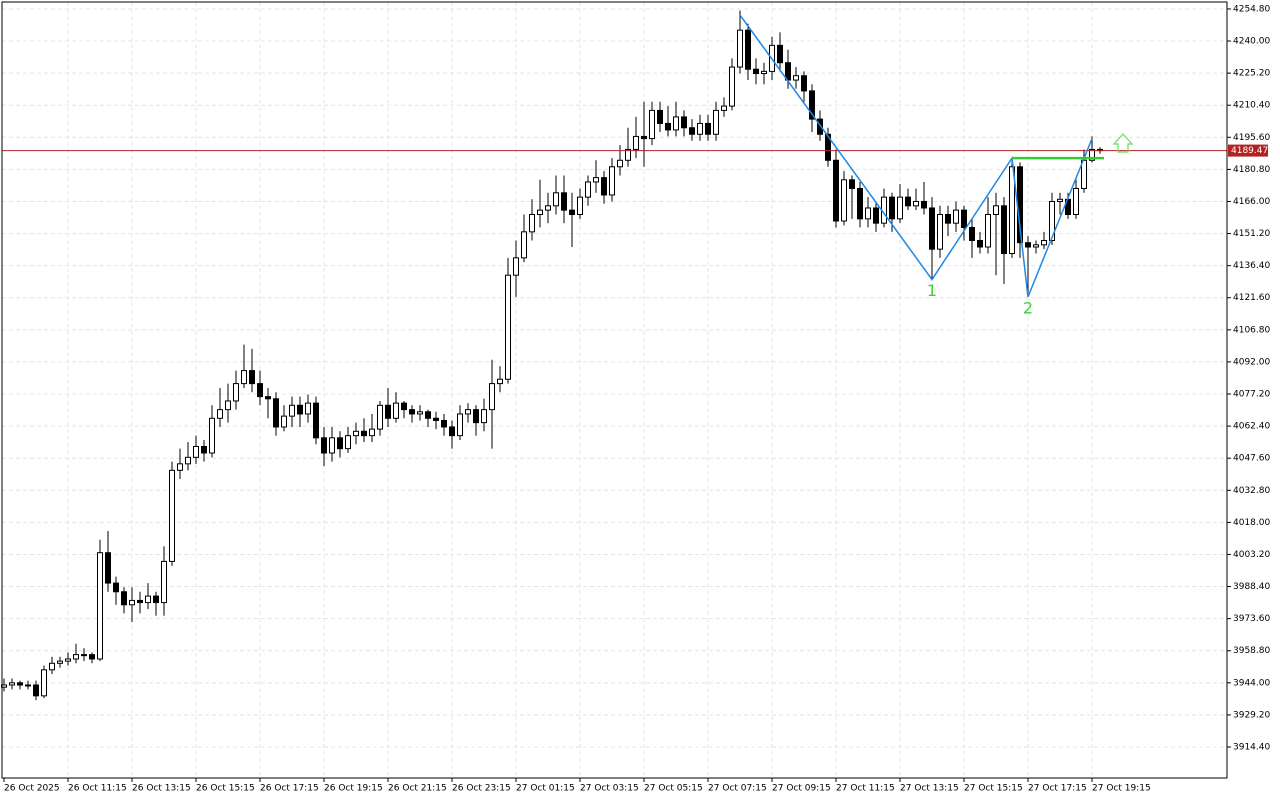 The width and height of the screenshot is (1280, 800). Describe the element at coordinates (1251, 234) in the screenshot. I see `y-tick-label: 4151.20` at that location.